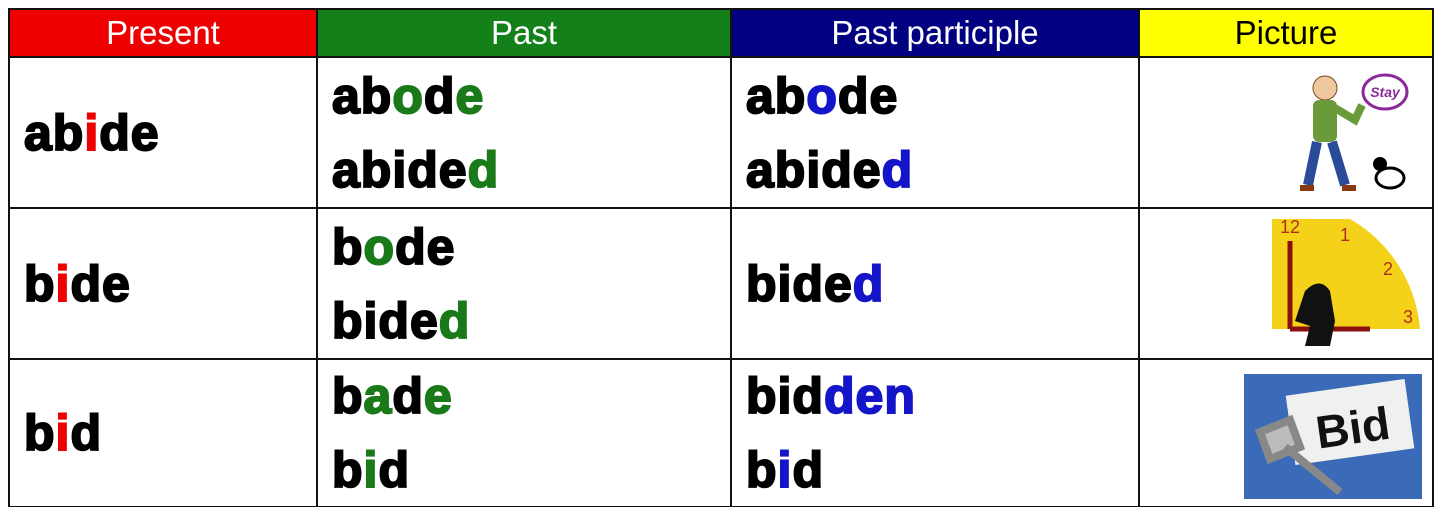 This screenshot has width=1439, height=507. Describe the element at coordinates (869, 396) in the screenshot. I see `word-part: den` at that location.